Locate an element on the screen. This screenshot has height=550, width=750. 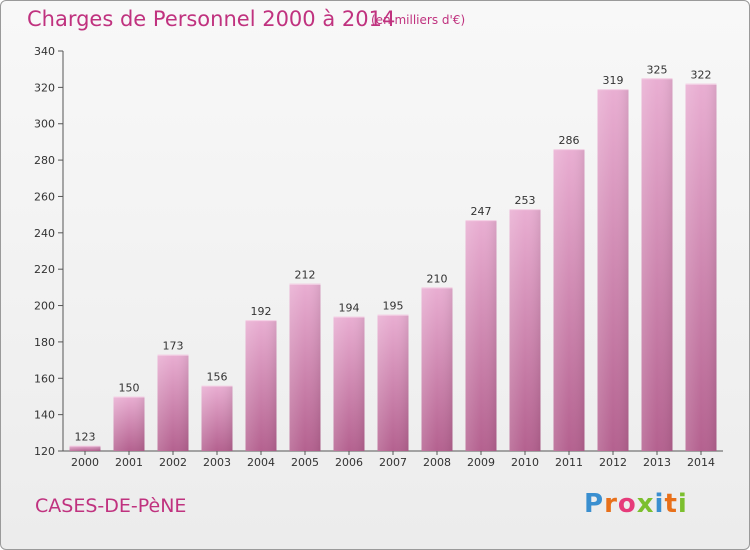
logo-letter: t is located at coordinates (671, 504).